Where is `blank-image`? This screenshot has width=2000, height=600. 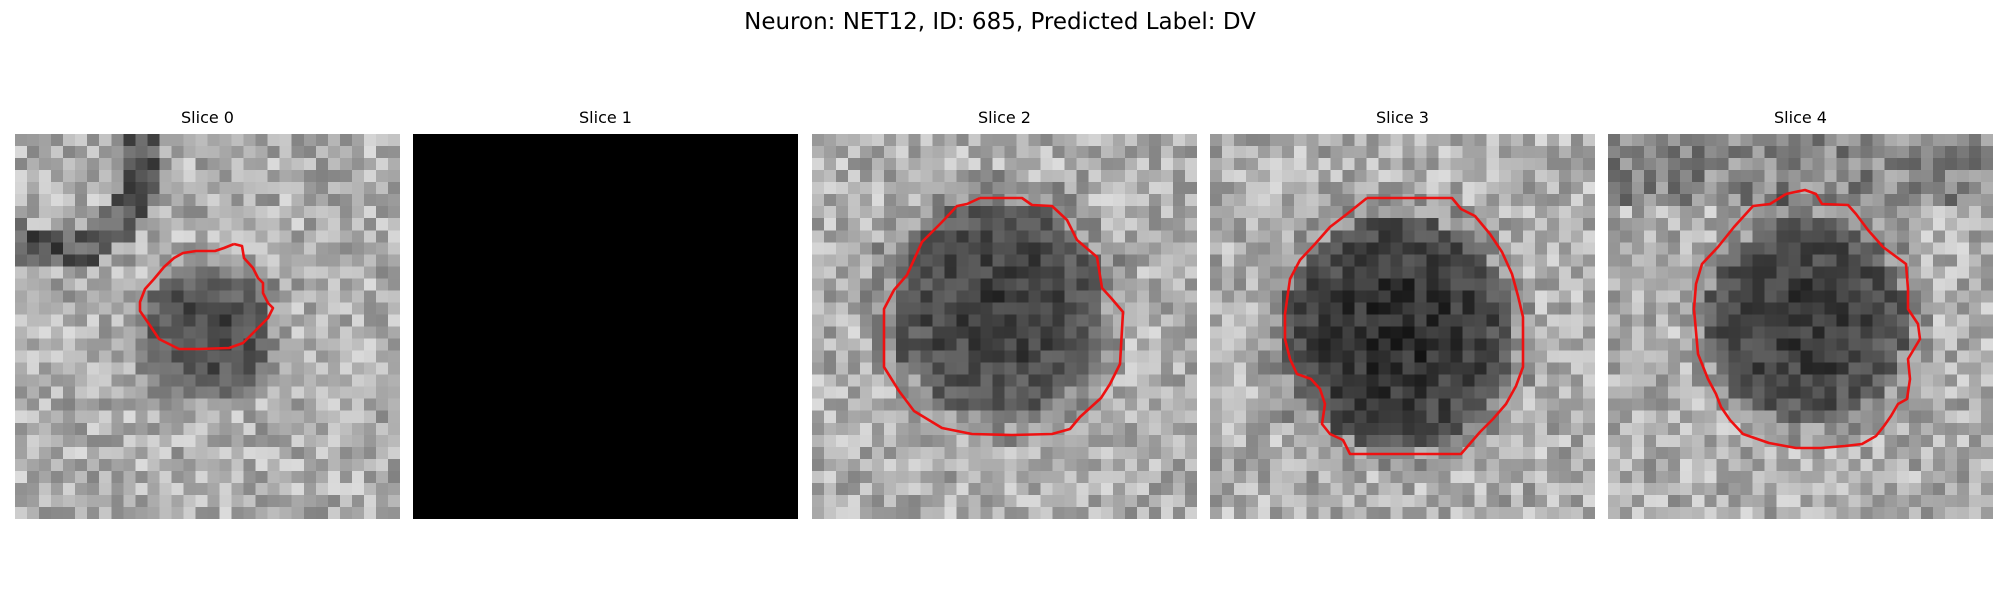
blank-image is located at coordinates (605, 326).